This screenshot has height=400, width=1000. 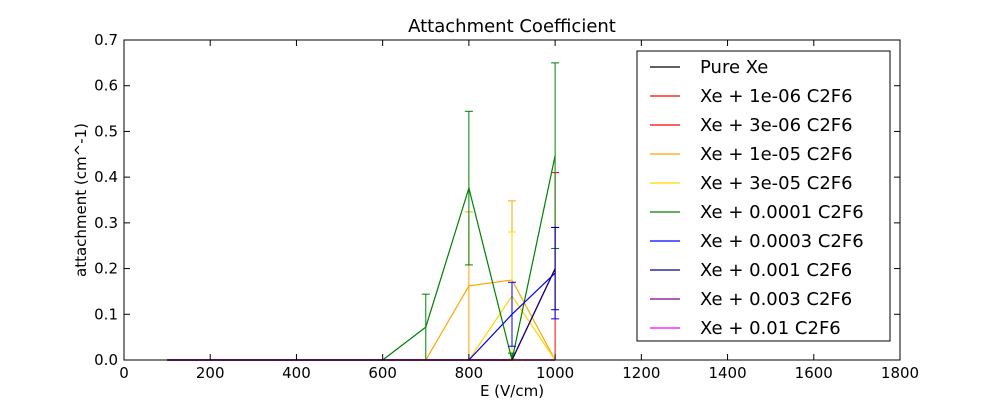 I want to click on legend-label: Xe + 1e-06 C2F6, so click(x=776, y=96).